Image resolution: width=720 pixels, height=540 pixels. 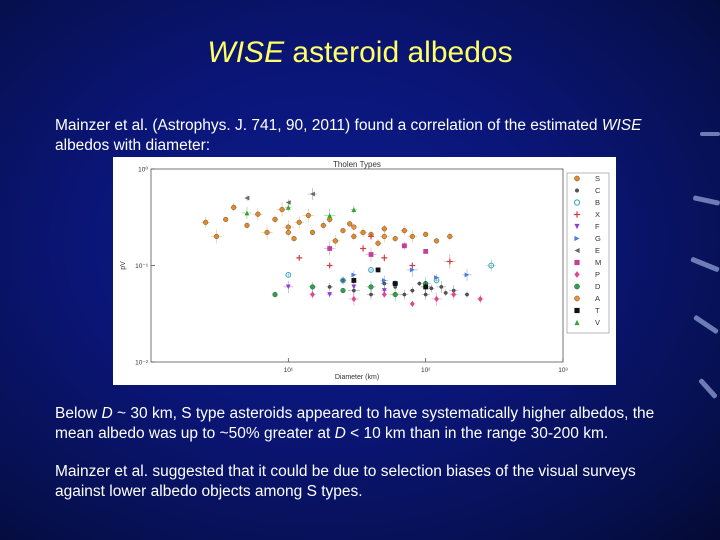 What do you see at coordinates (577, 190) in the screenshot?
I see `legend-marker-c` at bounding box center [577, 190].